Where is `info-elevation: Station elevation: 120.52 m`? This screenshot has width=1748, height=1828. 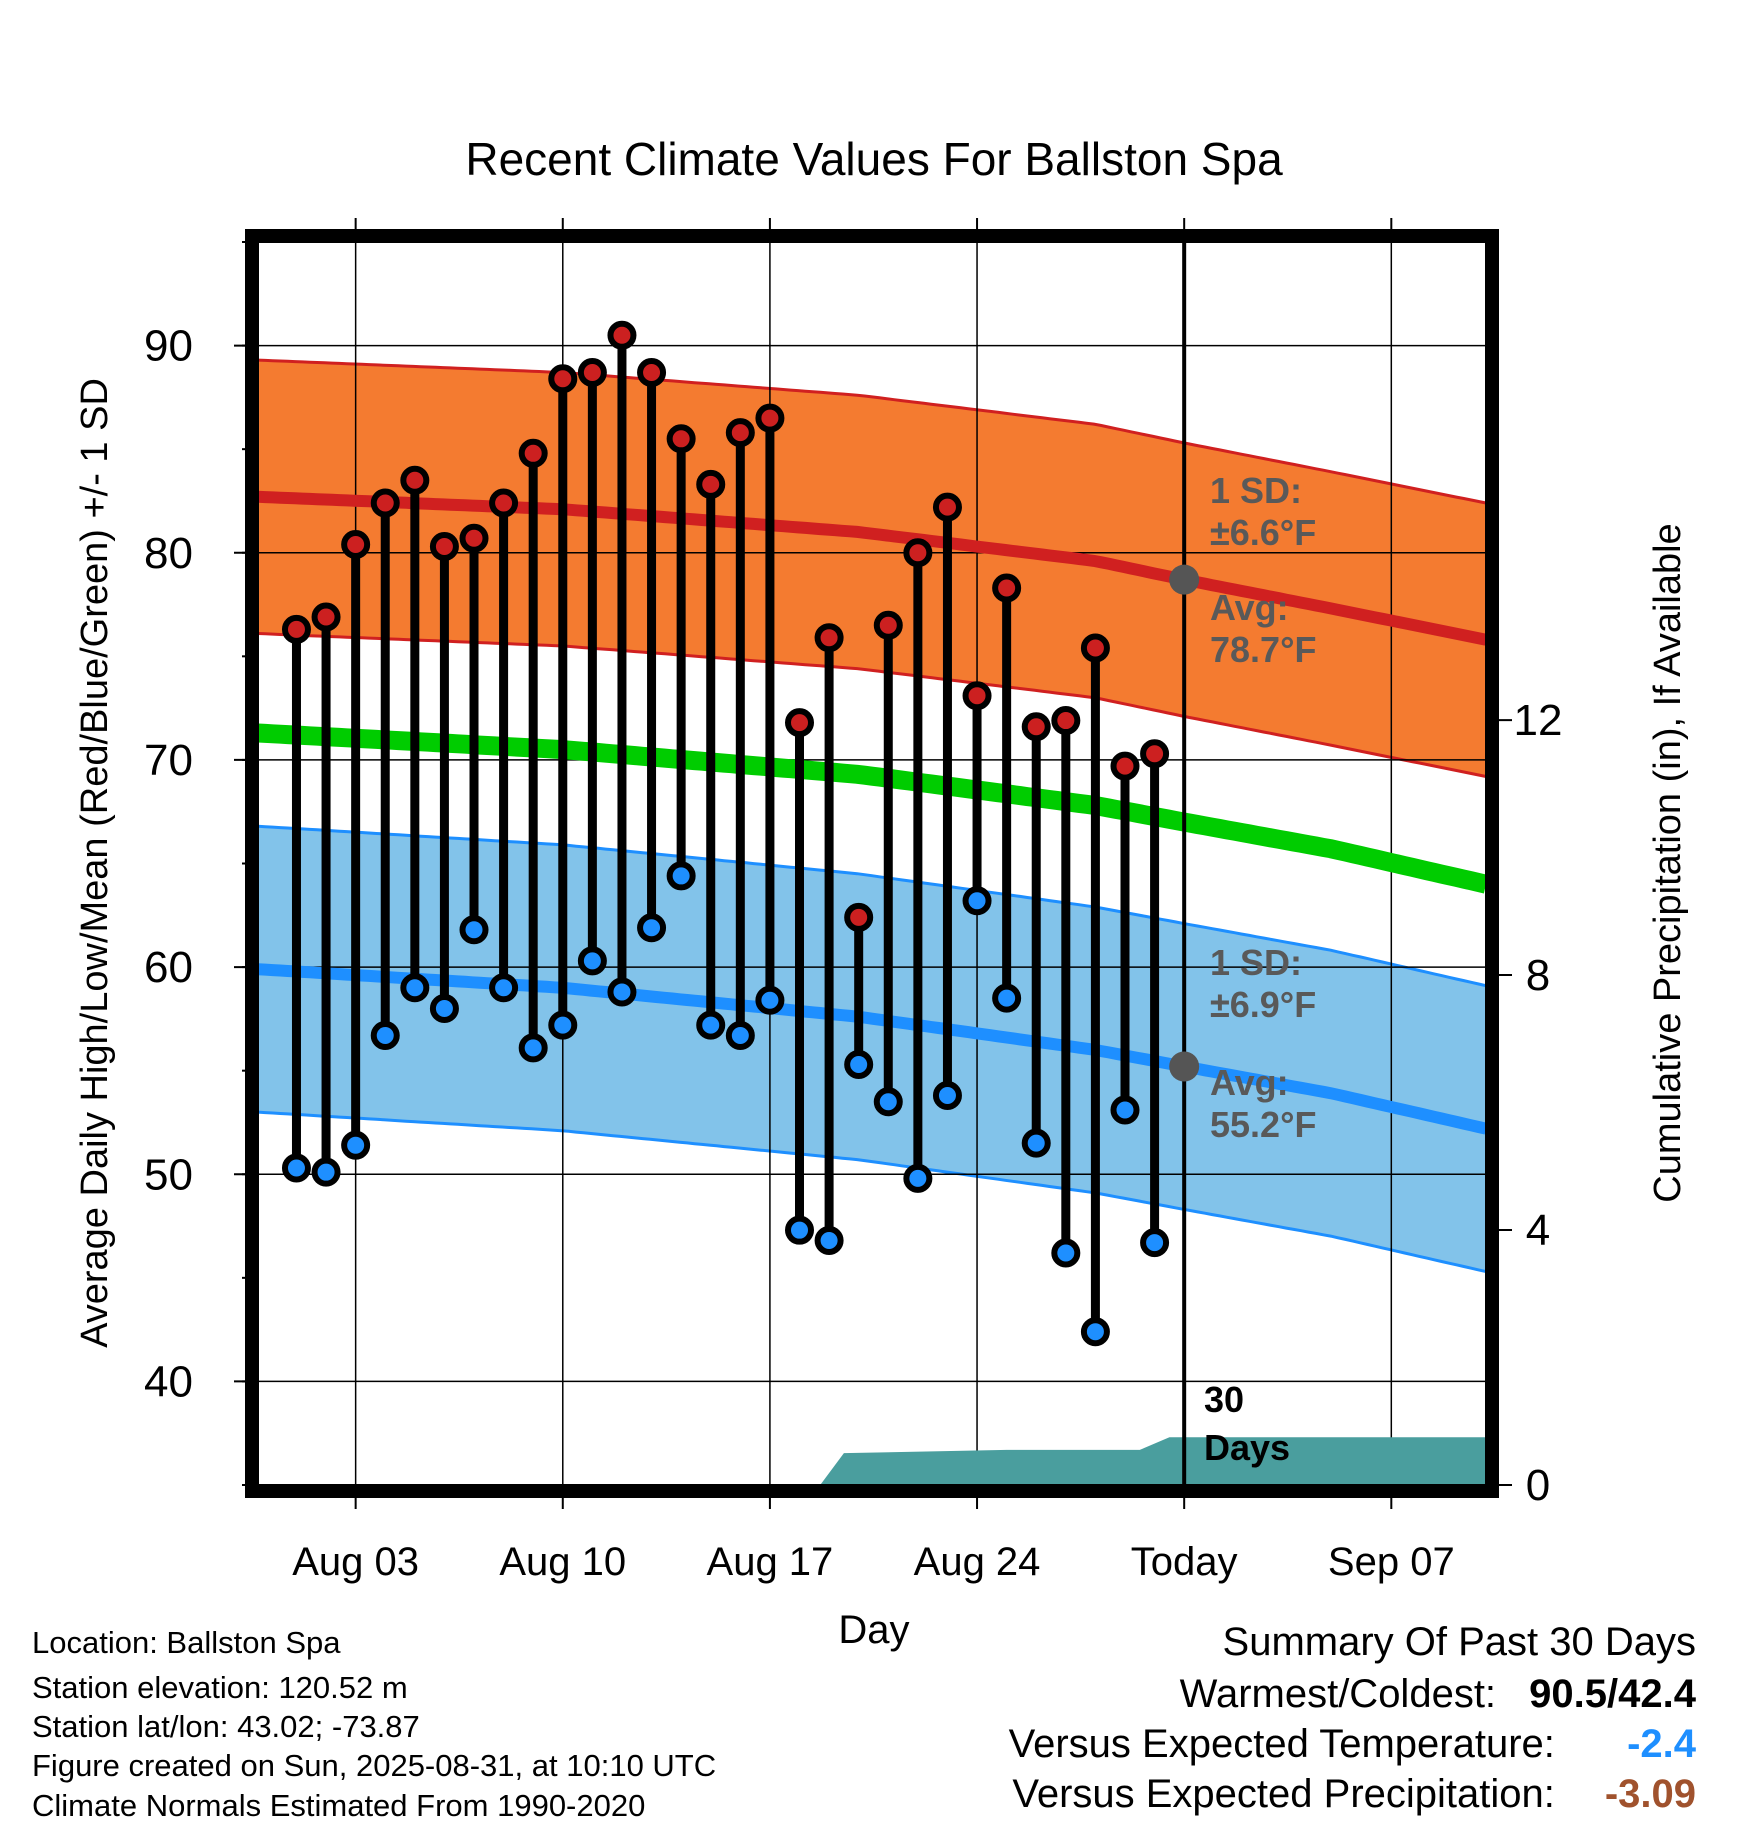 info-elevation: Station elevation: 120.52 m is located at coordinates (220, 1687).